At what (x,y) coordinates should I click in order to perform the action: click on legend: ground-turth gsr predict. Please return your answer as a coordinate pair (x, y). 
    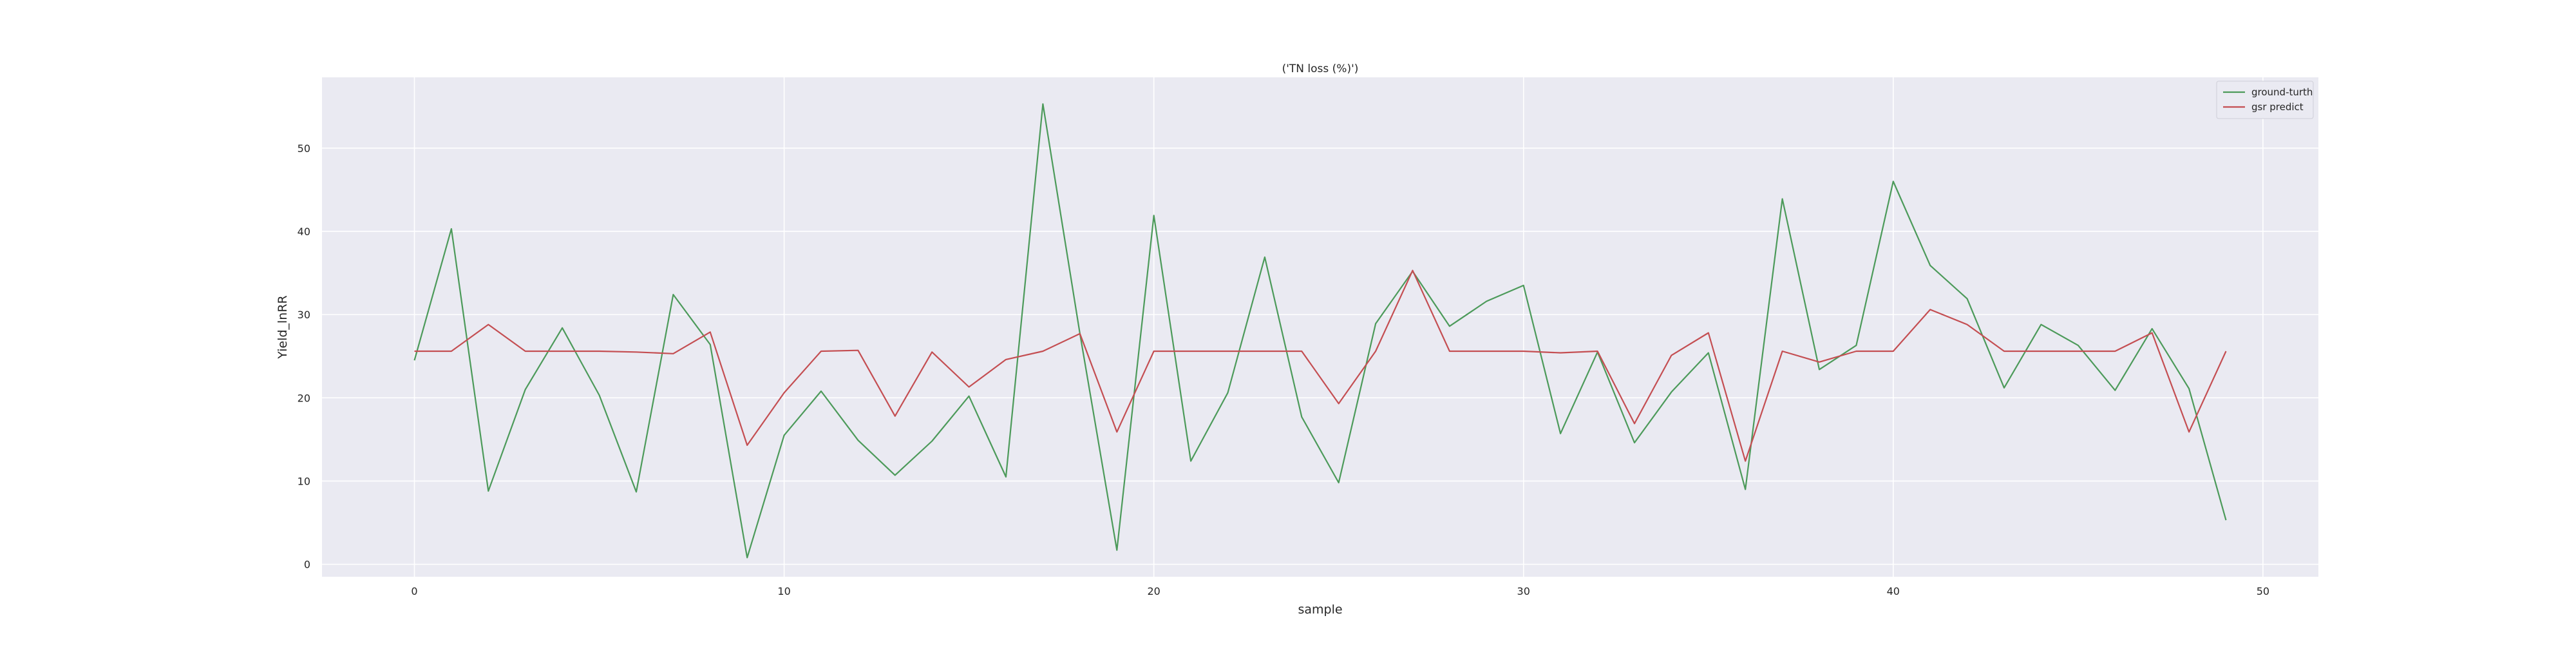
    Looking at the image, I should click on (2265, 100).